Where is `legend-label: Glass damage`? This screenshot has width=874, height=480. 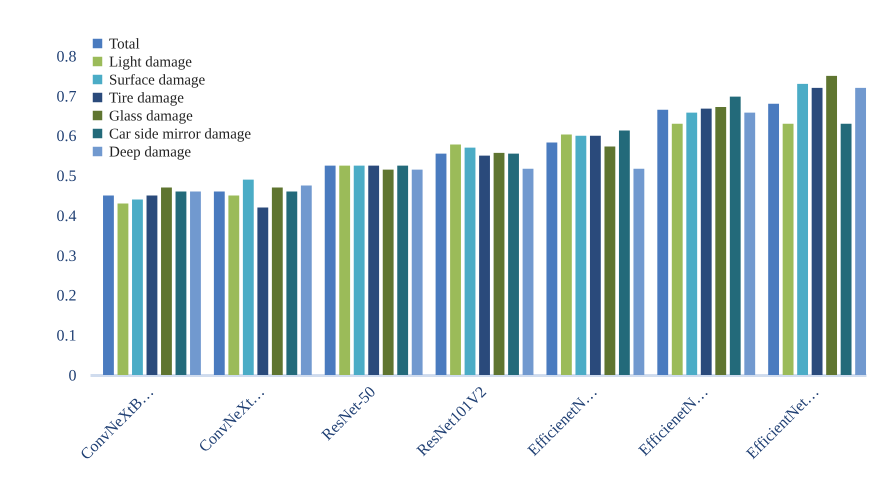
legend-label: Glass damage is located at coordinates (151, 116).